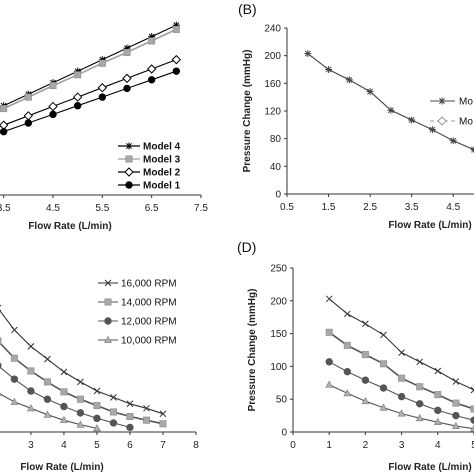 The height and width of the screenshot is (474, 474). What do you see at coordinates (149, 341) in the screenshot?
I see `legend-label: 10,000 RPM` at bounding box center [149, 341].